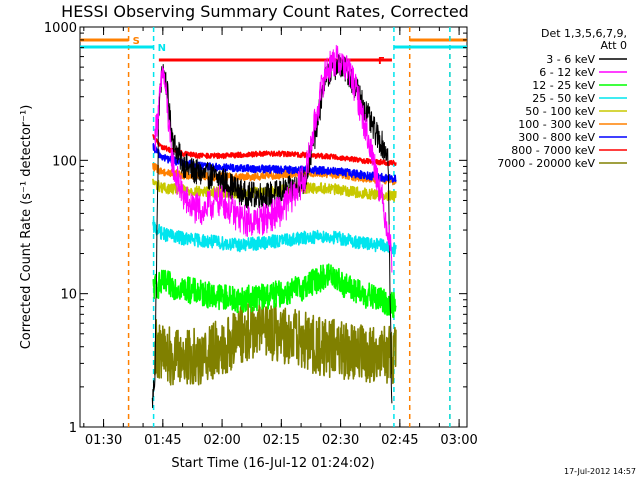 This screenshot has width=640, height=480. I want to click on legend-label: 7000 - 20000 keV, so click(546, 163).